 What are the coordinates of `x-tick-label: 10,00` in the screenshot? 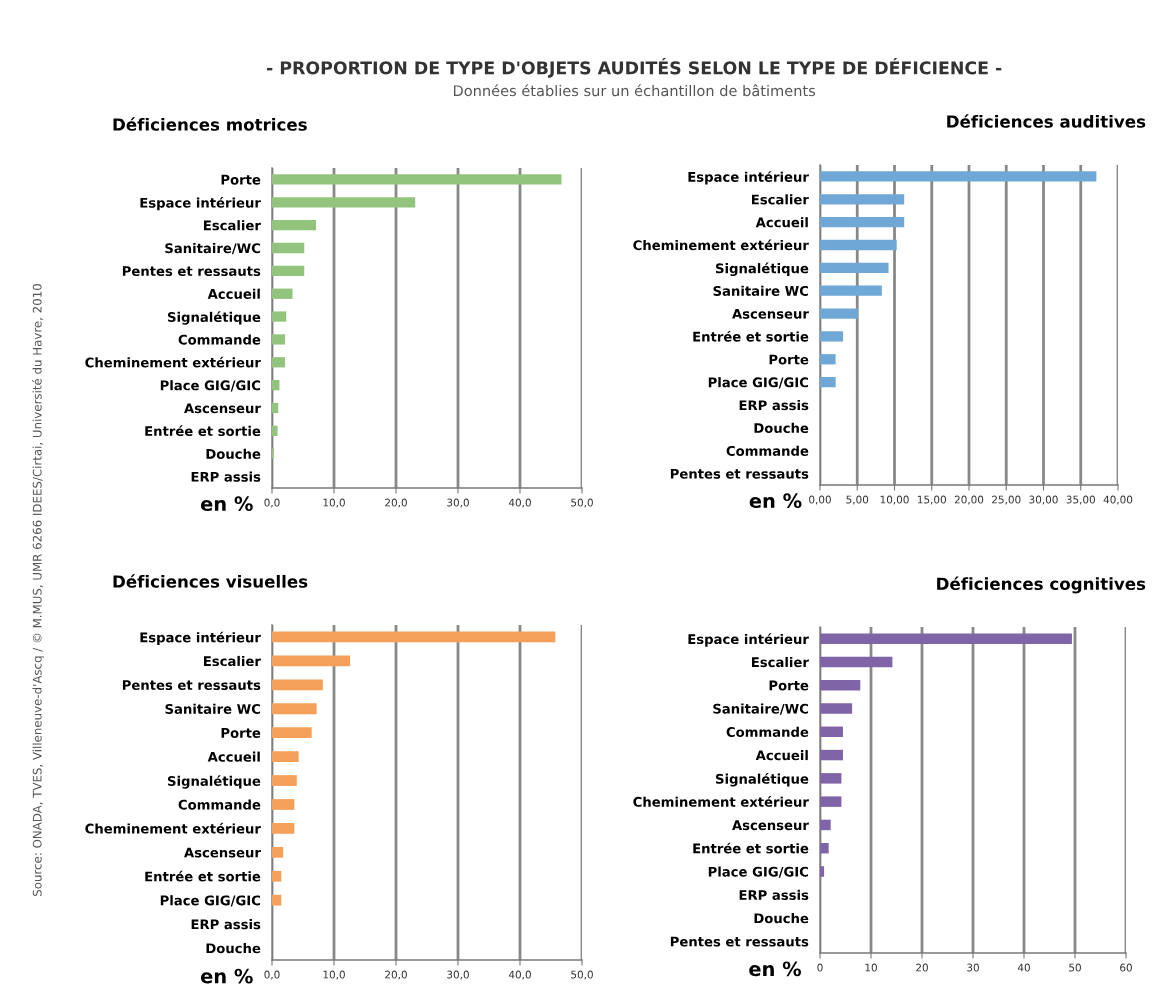 It's located at (894, 500).